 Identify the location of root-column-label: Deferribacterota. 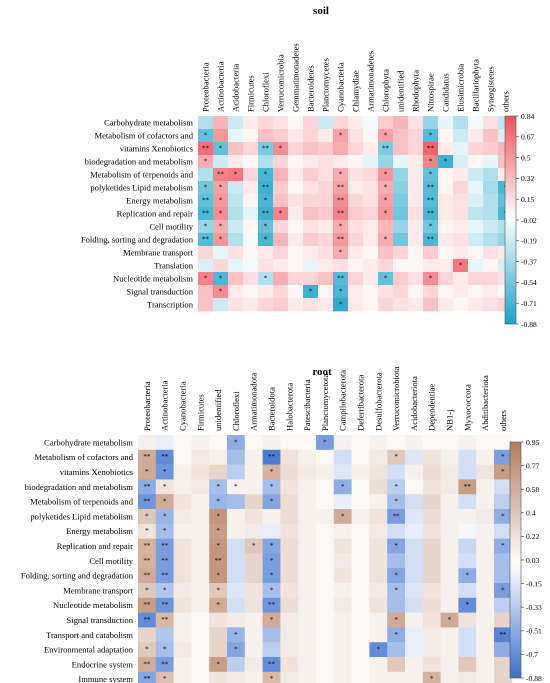
(361, 403).